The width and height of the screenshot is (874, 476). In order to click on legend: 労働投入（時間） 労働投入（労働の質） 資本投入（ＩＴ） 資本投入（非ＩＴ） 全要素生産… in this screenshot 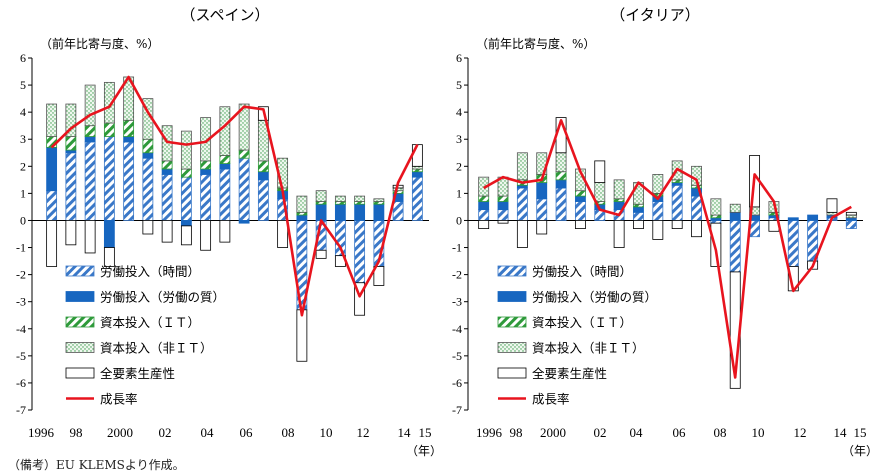, I will do `click(145, 335)`.